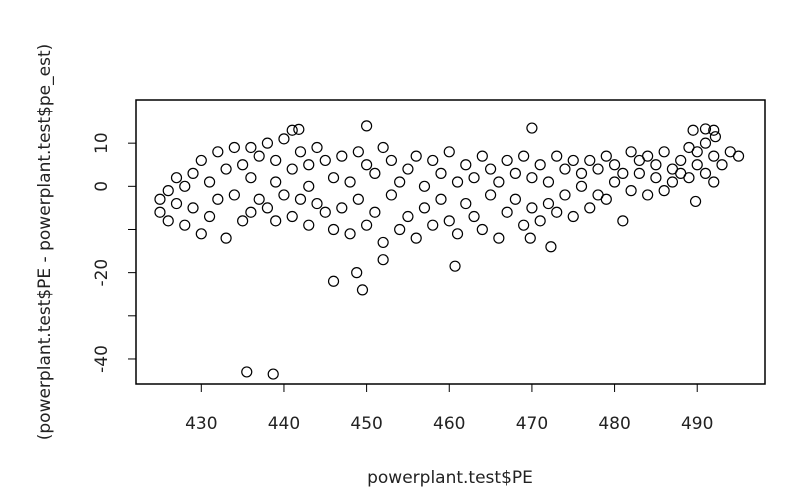 This screenshot has height=492, width=793. Describe the element at coordinates (102, 273) in the screenshot. I see `y-tick-label: -20` at that location.